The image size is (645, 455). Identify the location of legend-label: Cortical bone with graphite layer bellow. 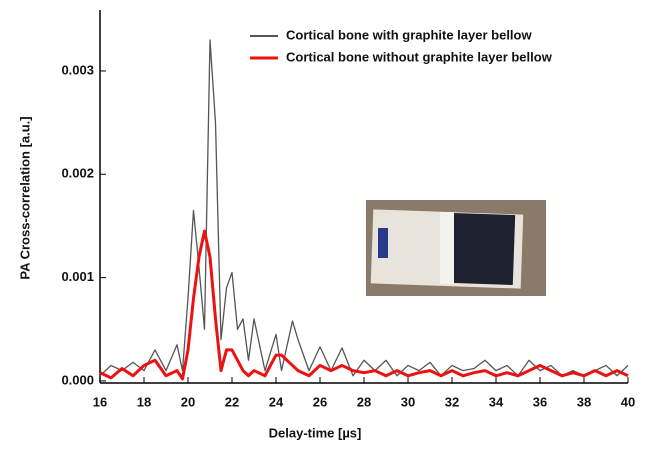
(409, 34).